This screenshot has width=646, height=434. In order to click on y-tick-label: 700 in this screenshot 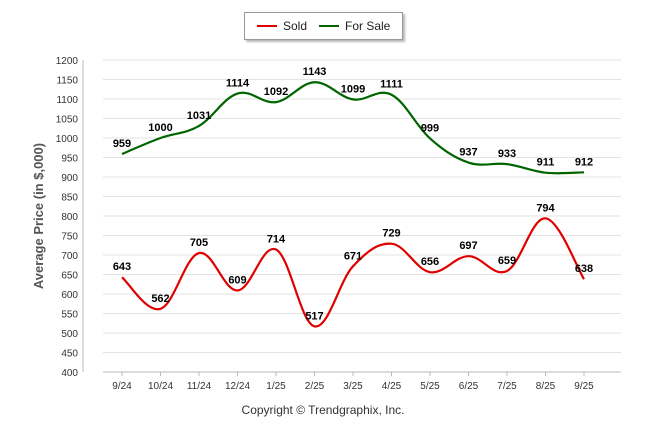, I will do `click(69, 256)`.